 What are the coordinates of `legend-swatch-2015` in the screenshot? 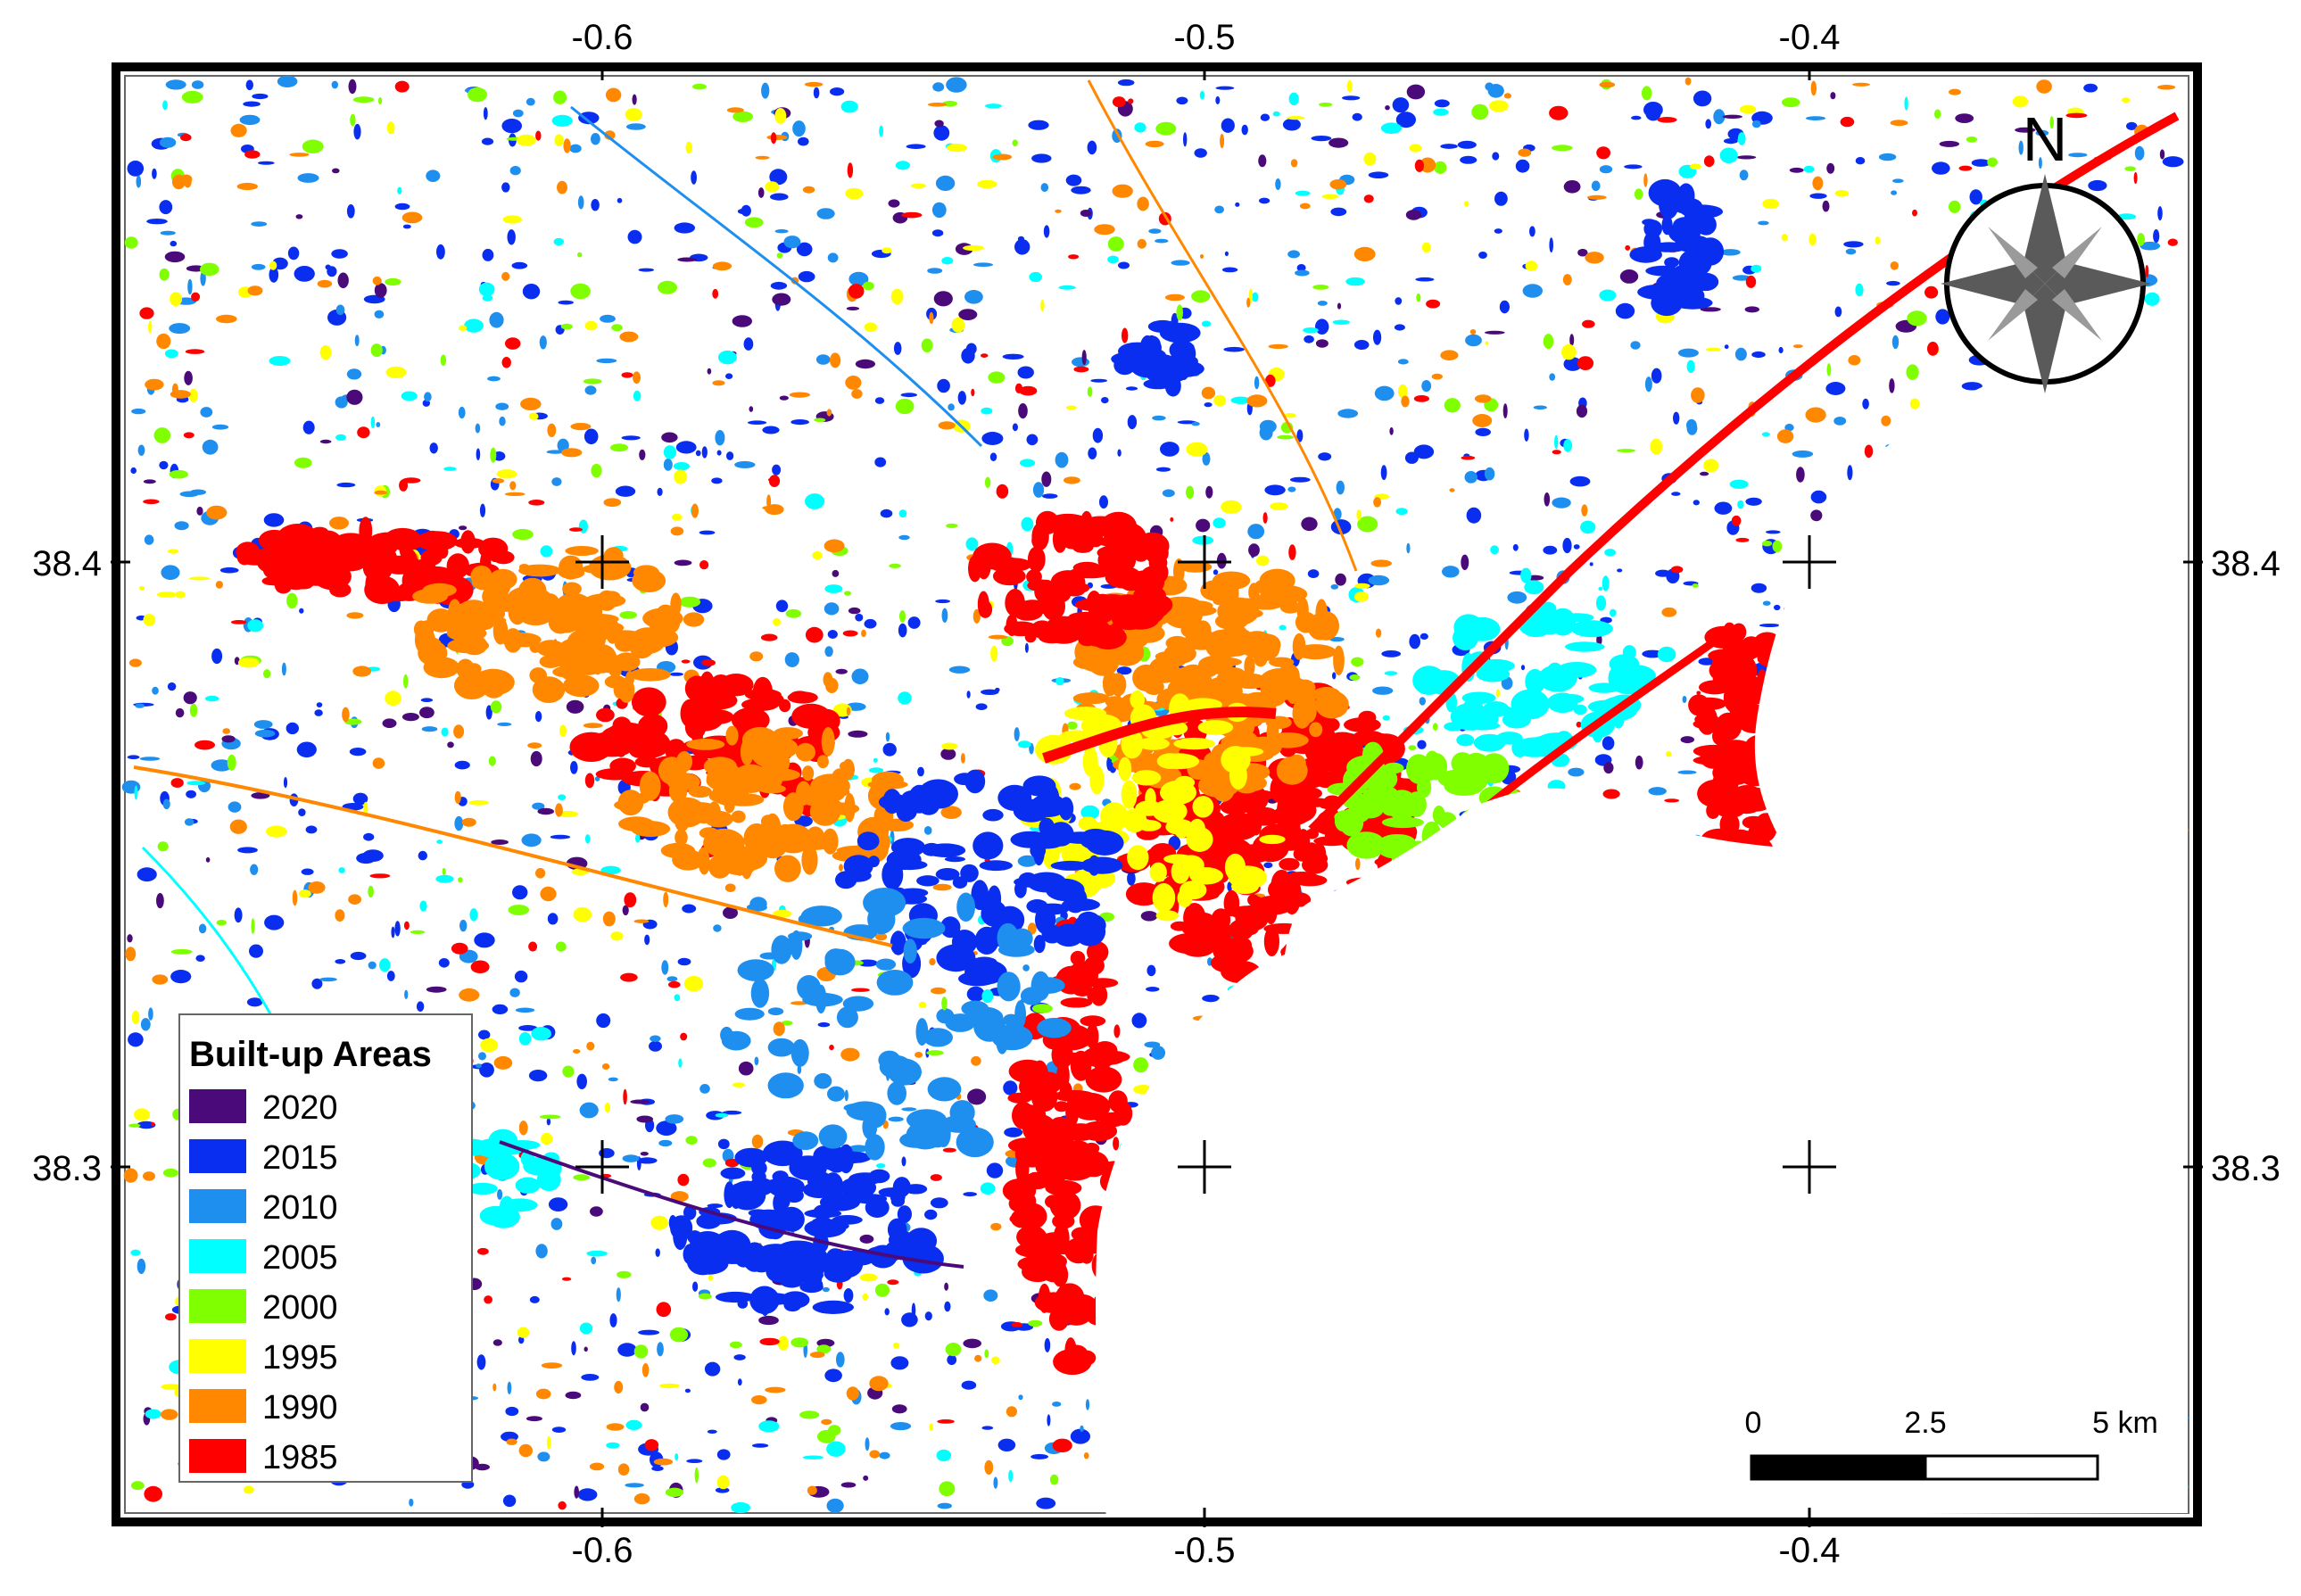 It's located at (217, 1156).